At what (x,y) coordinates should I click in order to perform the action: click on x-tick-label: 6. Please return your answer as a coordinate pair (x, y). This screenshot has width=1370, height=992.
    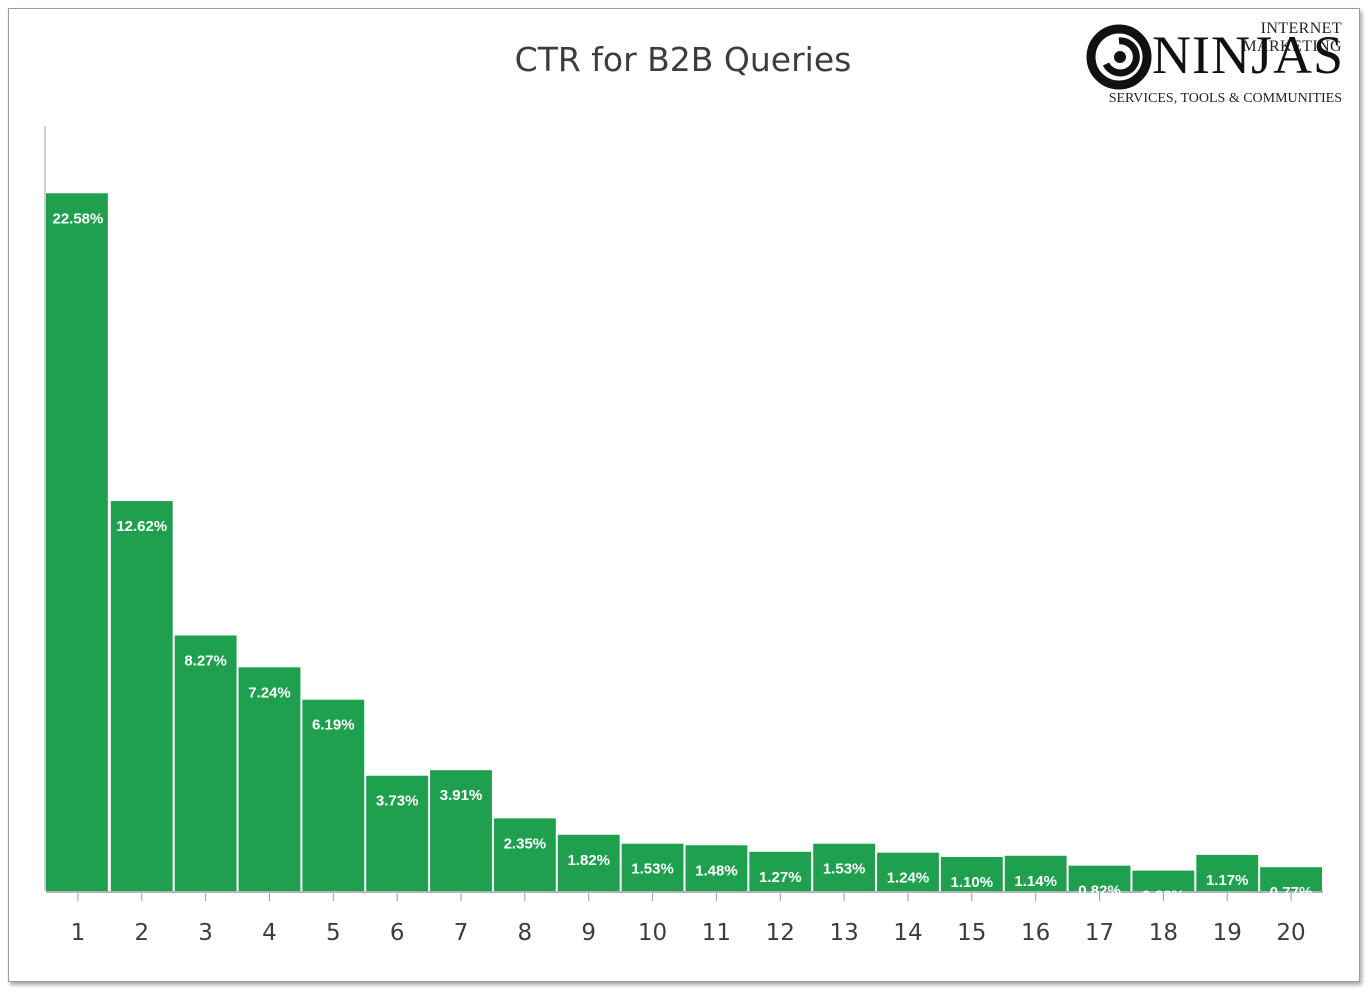
    Looking at the image, I should click on (397, 933).